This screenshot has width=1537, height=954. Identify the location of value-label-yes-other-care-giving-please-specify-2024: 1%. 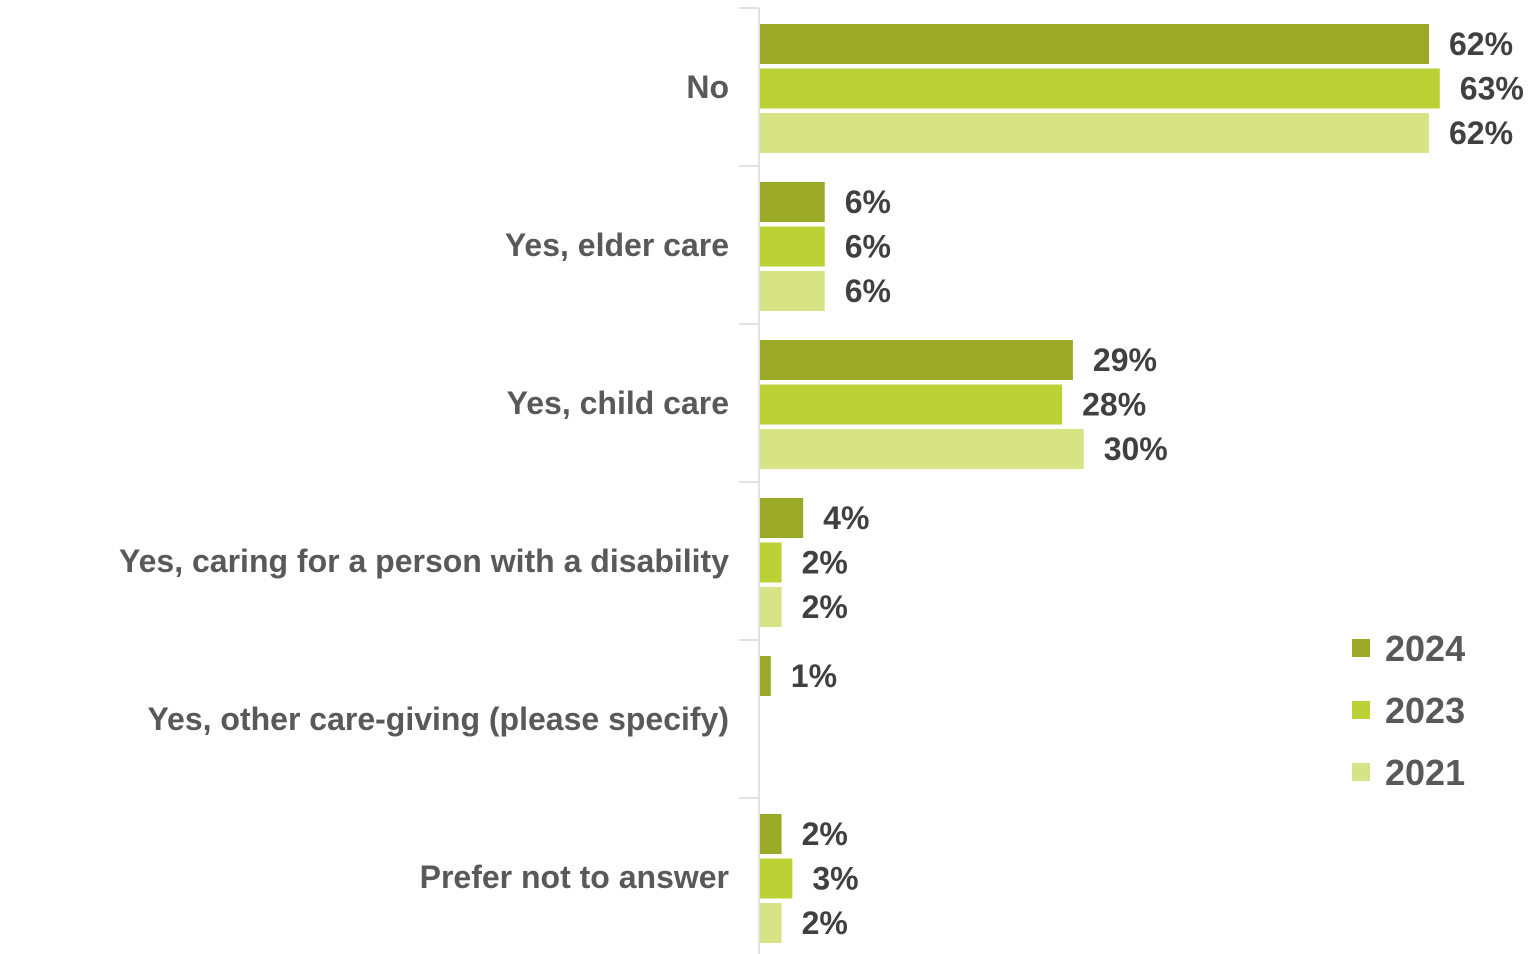
(814, 676).